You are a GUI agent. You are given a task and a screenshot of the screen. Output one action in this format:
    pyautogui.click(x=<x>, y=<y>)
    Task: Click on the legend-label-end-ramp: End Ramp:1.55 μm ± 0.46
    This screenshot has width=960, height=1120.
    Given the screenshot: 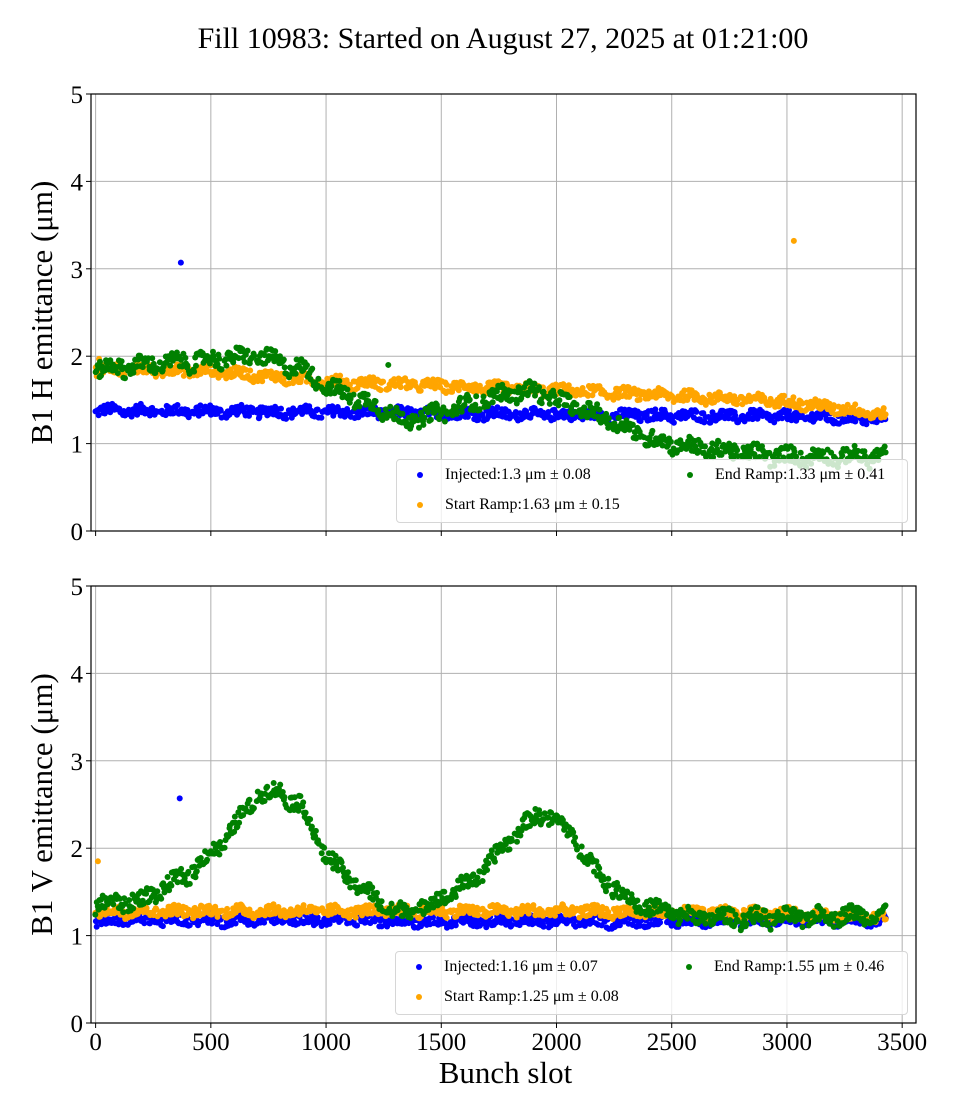 What is the action you would take?
    pyautogui.click(x=799, y=966)
    